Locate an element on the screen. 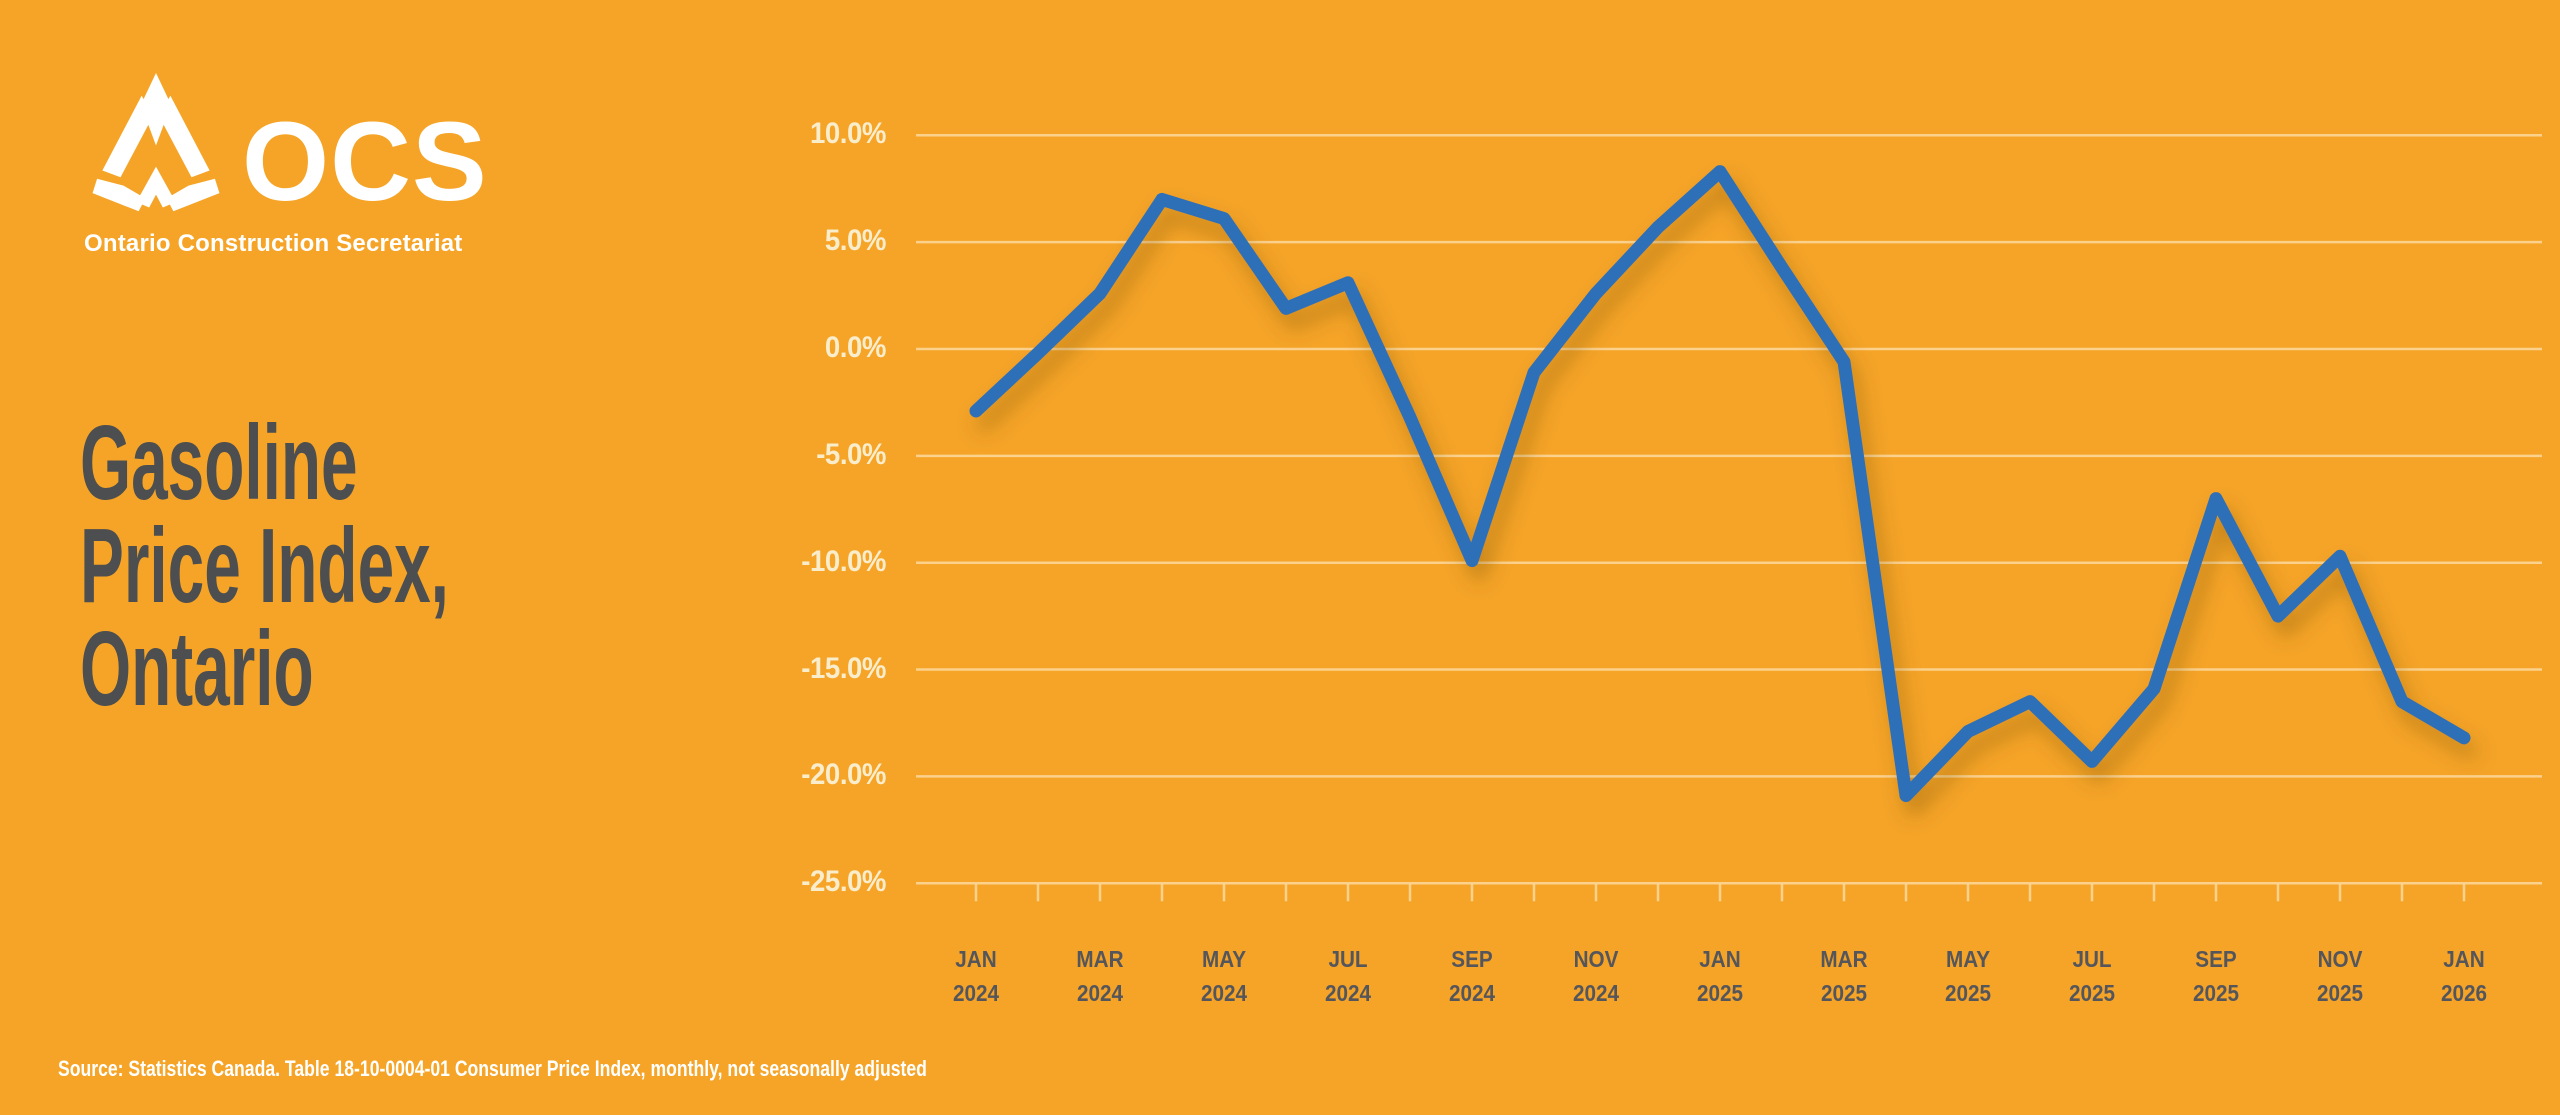 This screenshot has height=1115, width=2560. y-axis-label: -20.0% is located at coordinates (843, 775).